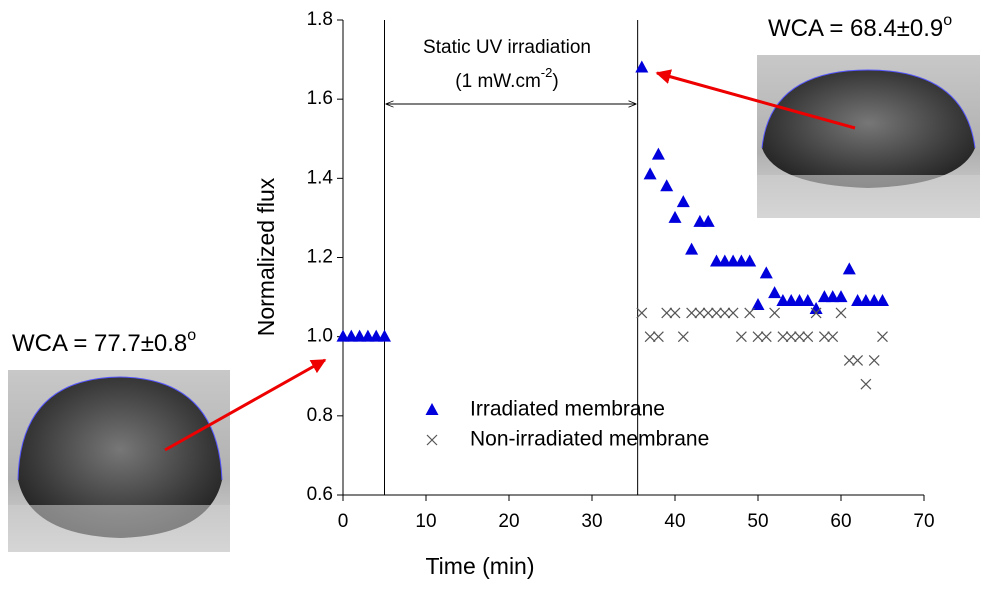 This screenshot has width=991, height=589. What do you see at coordinates (555, 81) in the screenshot?
I see `annotation-text: )` at bounding box center [555, 81].